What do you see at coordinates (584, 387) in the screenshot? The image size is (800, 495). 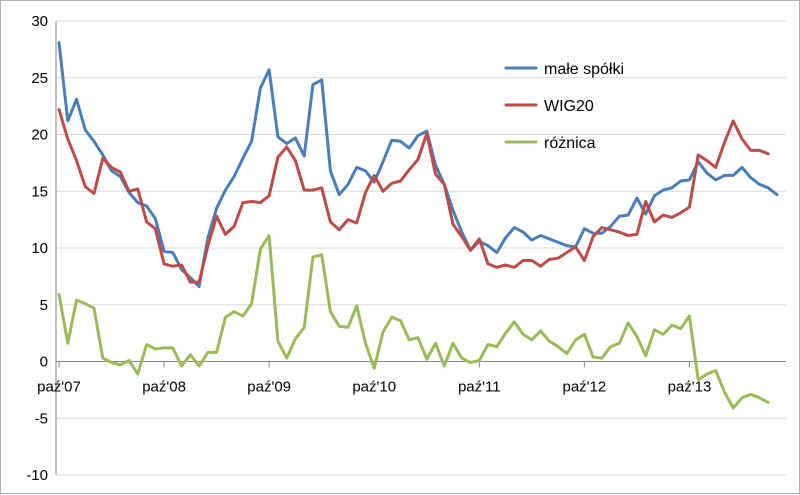 I see `x-tick-label: paź'12` at bounding box center [584, 387].